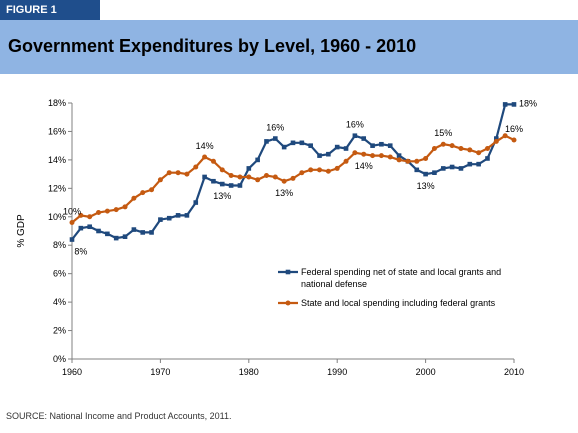 The image size is (578, 433). What do you see at coordinates (21, 231) in the screenshot?
I see `y-axis-label: % GDP` at bounding box center [21, 231].